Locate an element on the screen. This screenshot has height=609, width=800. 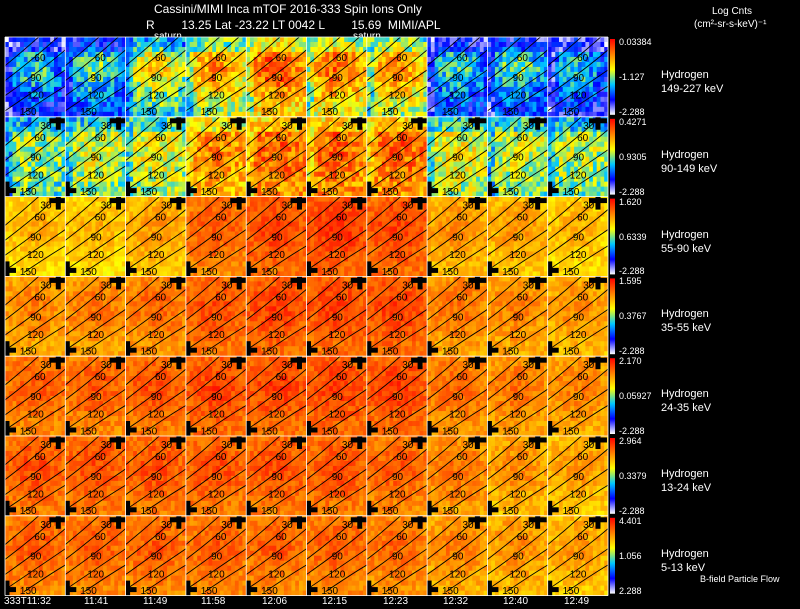
units-label: (cm²-sr-s-keV)⁻¹ is located at coordinates (730, 24).